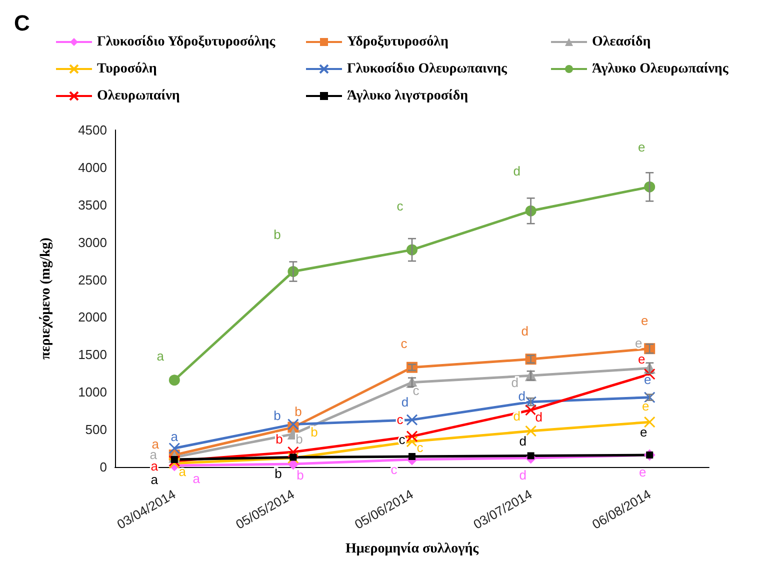 Image resolution: width=769 pixels, height=567 pixels. Describe the element at coordinates (46, 298) in the screenshot. I see `y-axis-title: περιεχόμενο (mg/kg)` at that location.